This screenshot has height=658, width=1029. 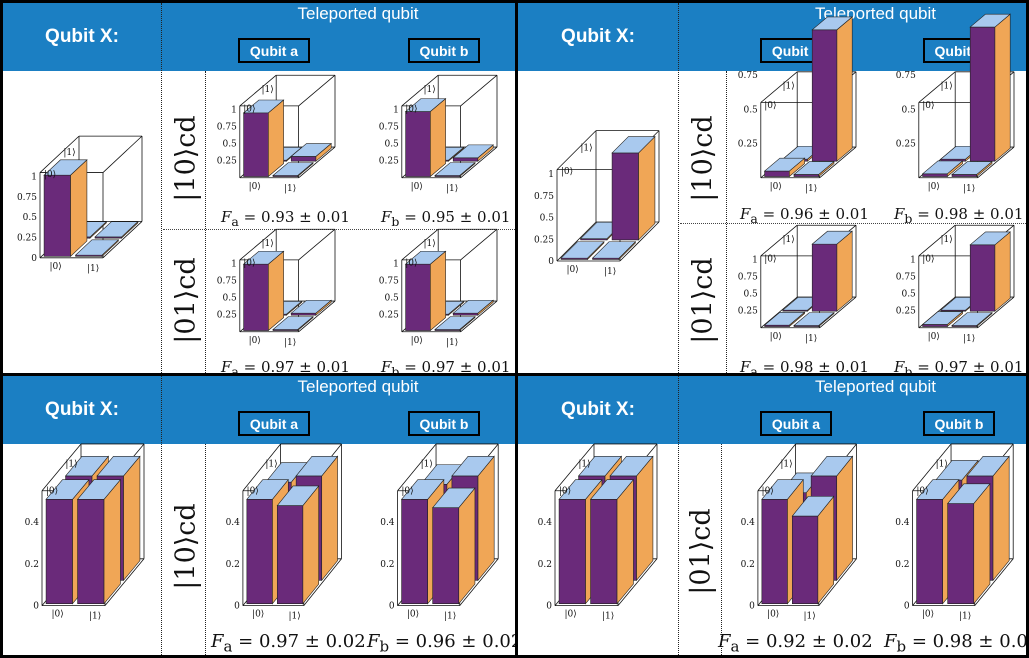 I want to click on bar-chart-01-a: 0.25 0.5 0.75 1 |0⟩ |1⟩ |0⟩ |1⟩, so click(x=276, y=288).